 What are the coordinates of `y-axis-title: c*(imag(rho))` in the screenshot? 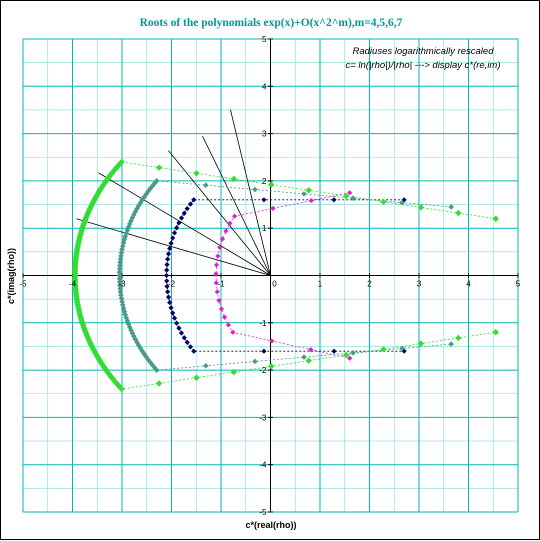 It's located at (11, 276).